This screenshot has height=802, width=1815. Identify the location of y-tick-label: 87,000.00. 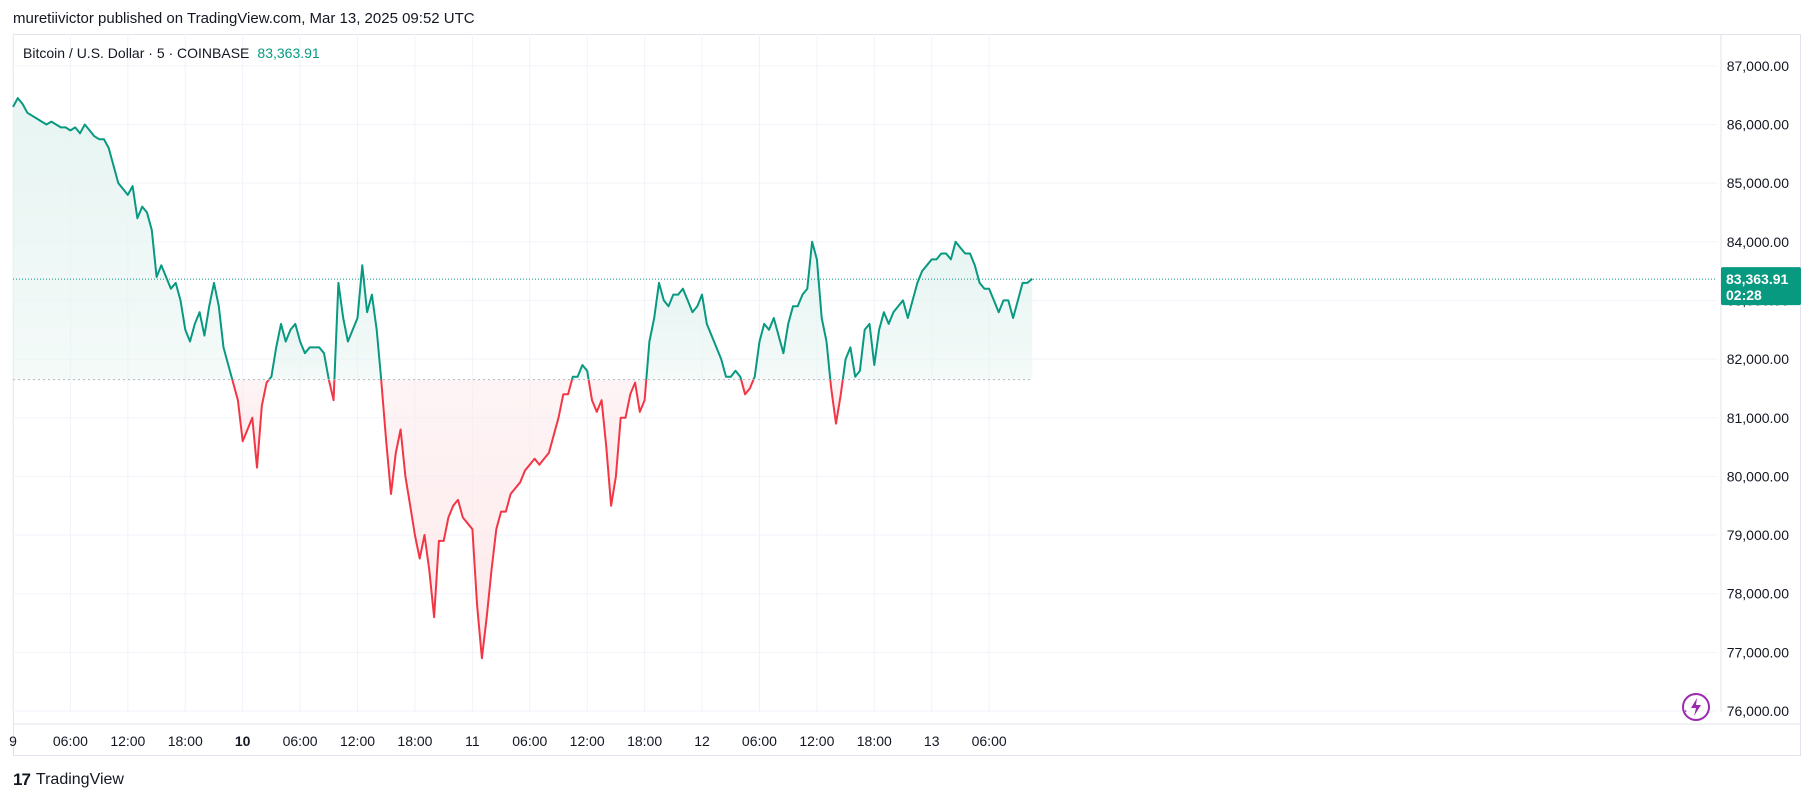
(1758, 66).